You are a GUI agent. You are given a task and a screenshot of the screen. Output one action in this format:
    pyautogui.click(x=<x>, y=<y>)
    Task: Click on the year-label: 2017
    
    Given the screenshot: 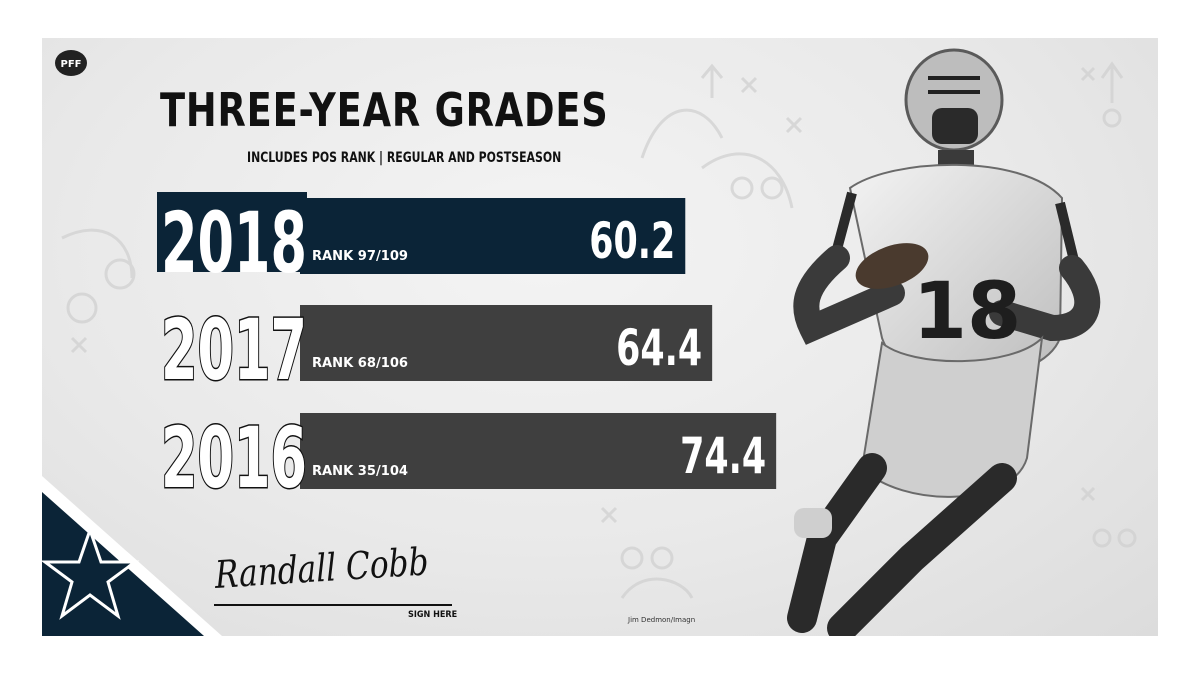 What is the action you would take?
    pyautogui.click(x=234, y=350)
    